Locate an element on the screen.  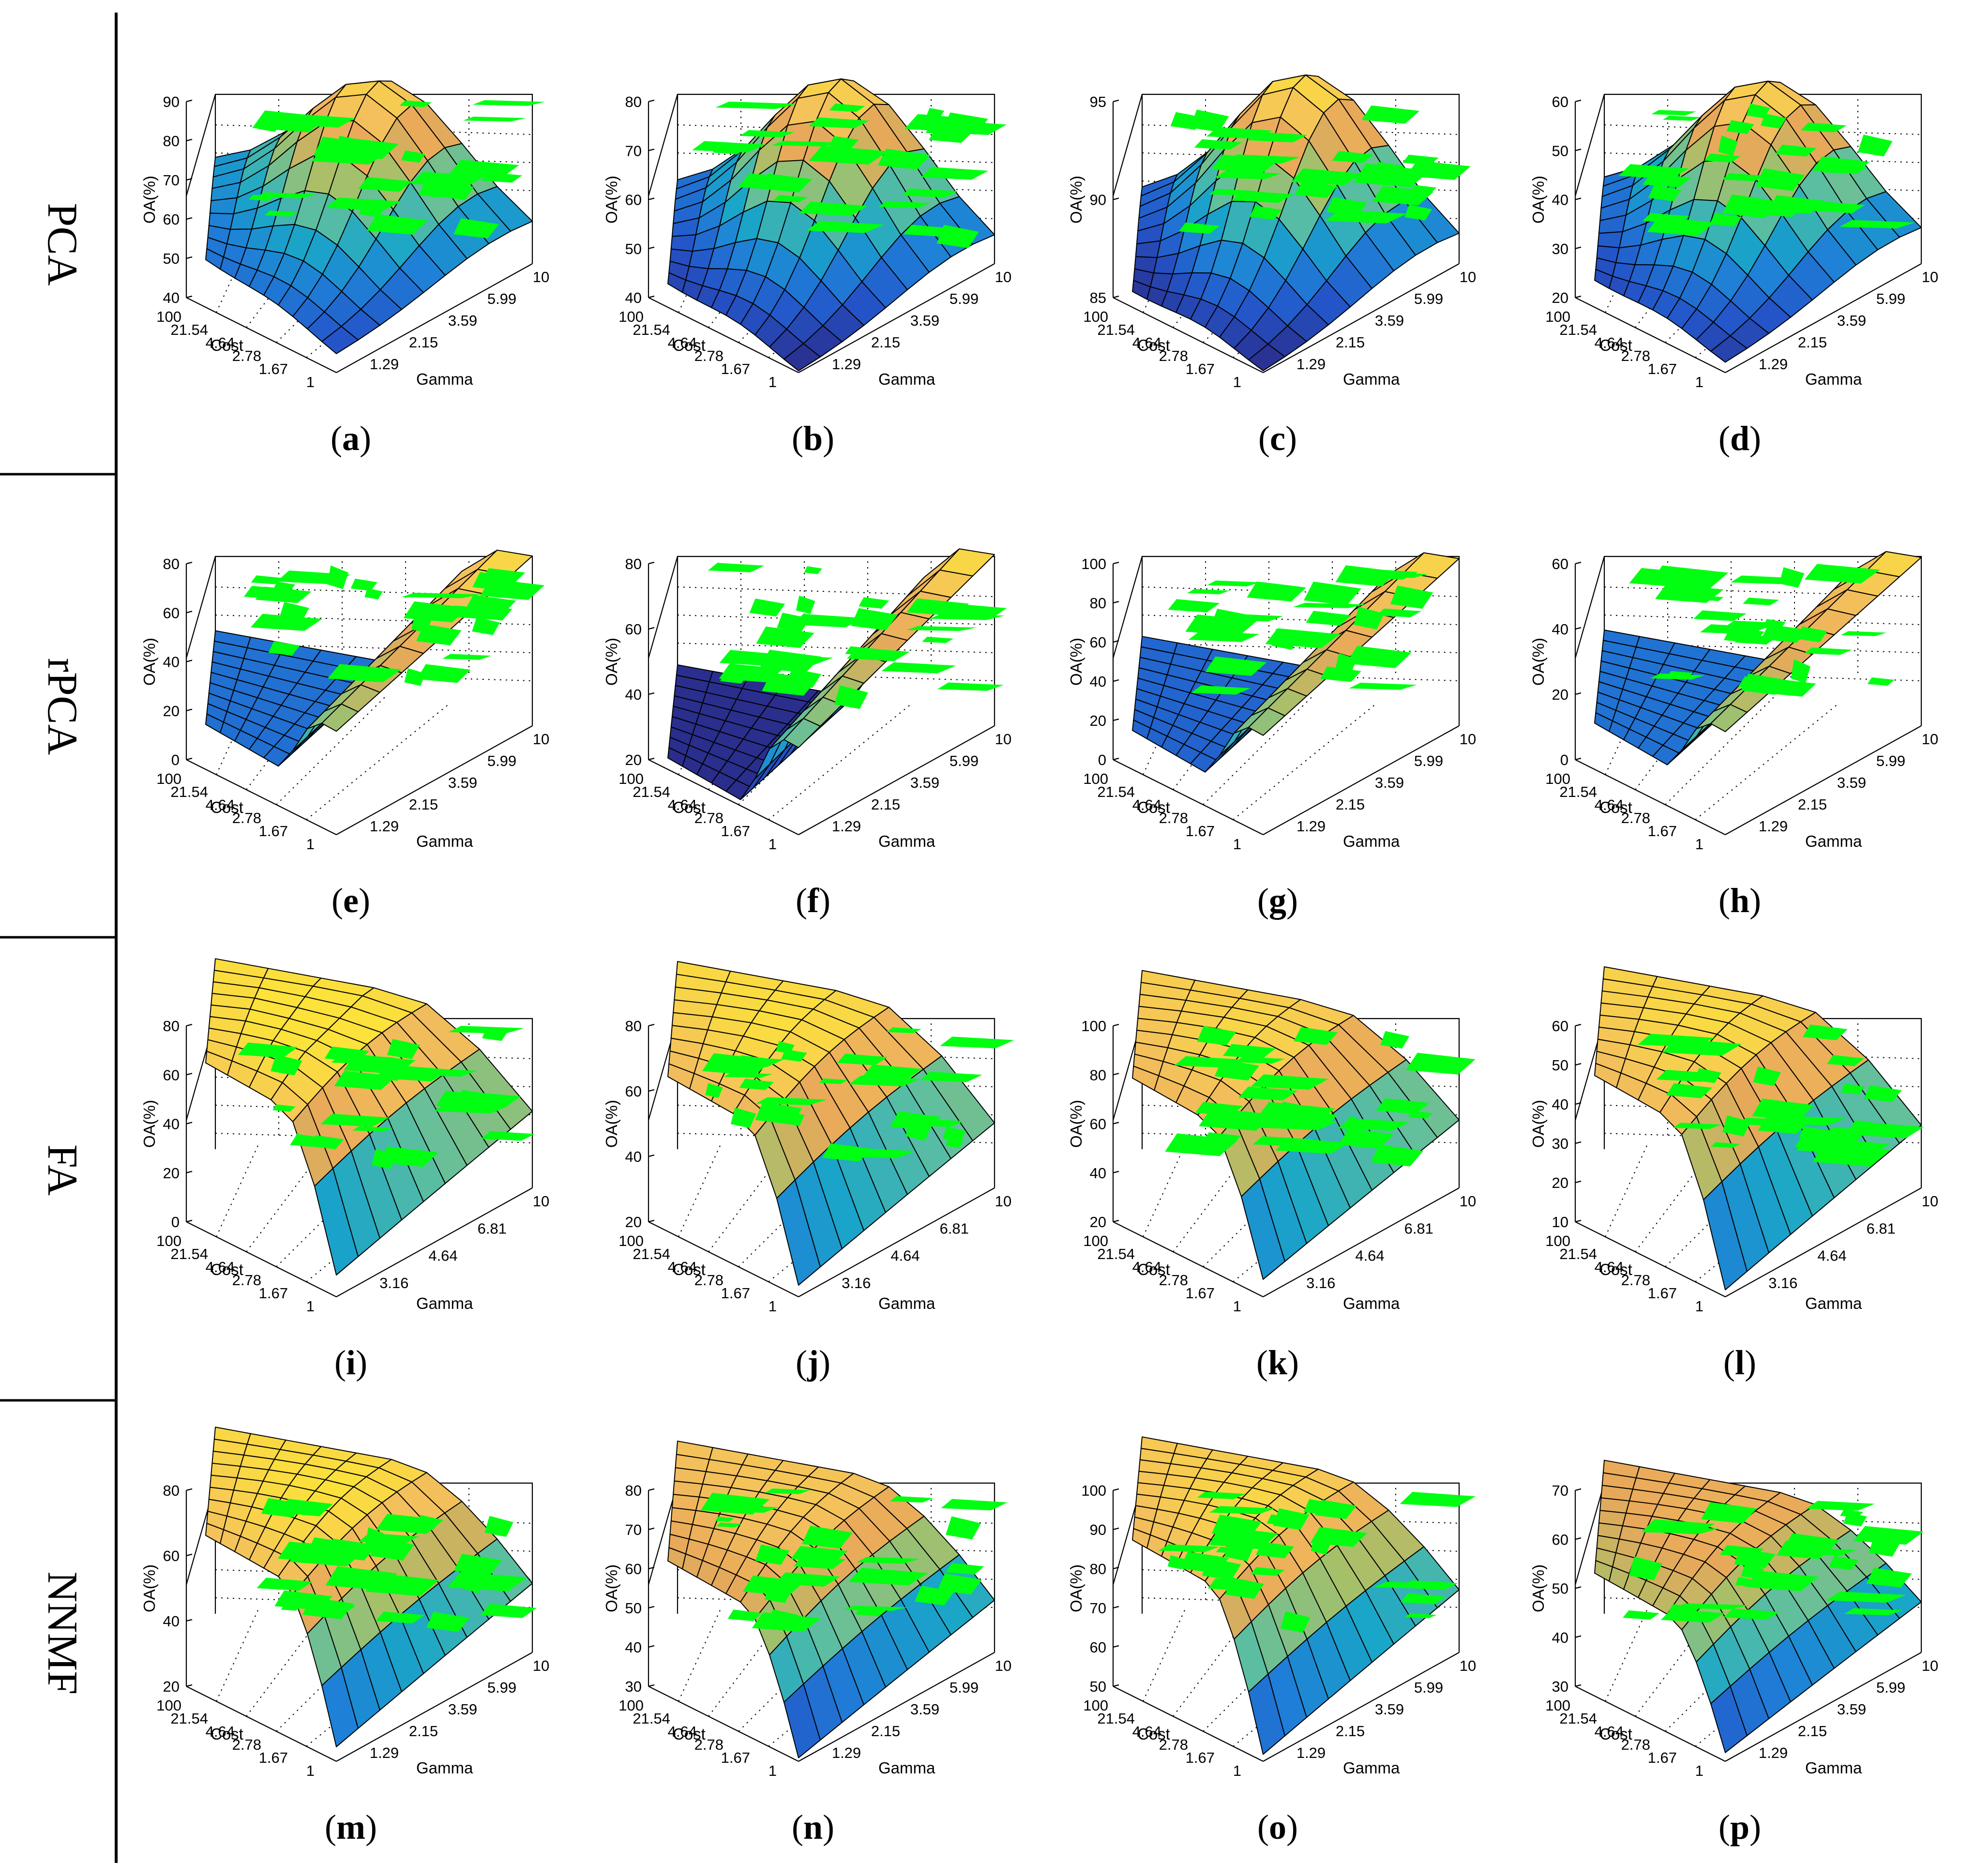
surface is located at coordinates (1758, 222).